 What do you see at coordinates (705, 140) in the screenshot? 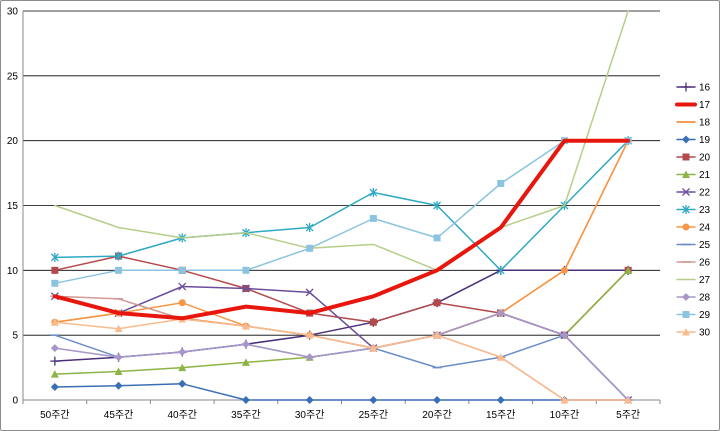
I see `legend-label: 19` at bounding box center [705, 140].